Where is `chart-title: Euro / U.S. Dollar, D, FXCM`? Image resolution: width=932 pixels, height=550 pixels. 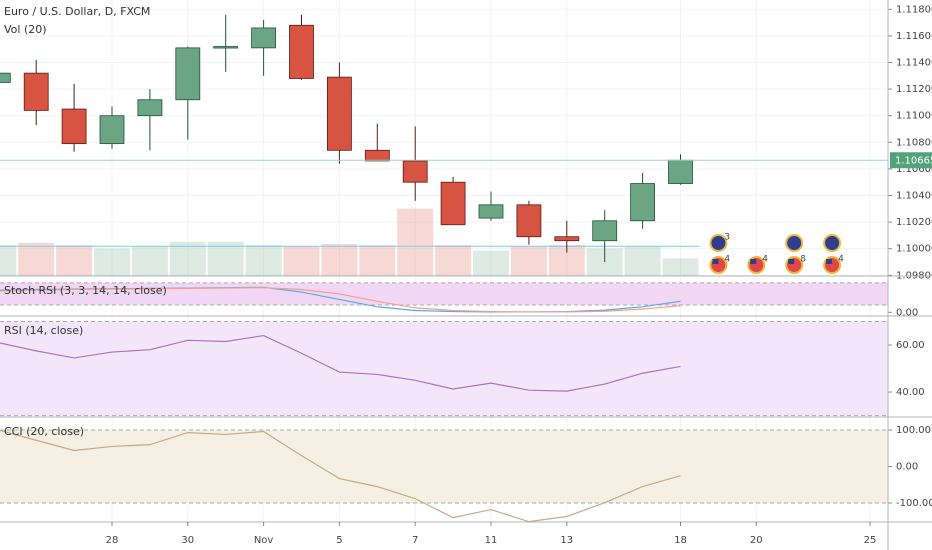 chart-title: Euro / U.S. Dollar, D, FXCM is located at coordinates (77, 11).